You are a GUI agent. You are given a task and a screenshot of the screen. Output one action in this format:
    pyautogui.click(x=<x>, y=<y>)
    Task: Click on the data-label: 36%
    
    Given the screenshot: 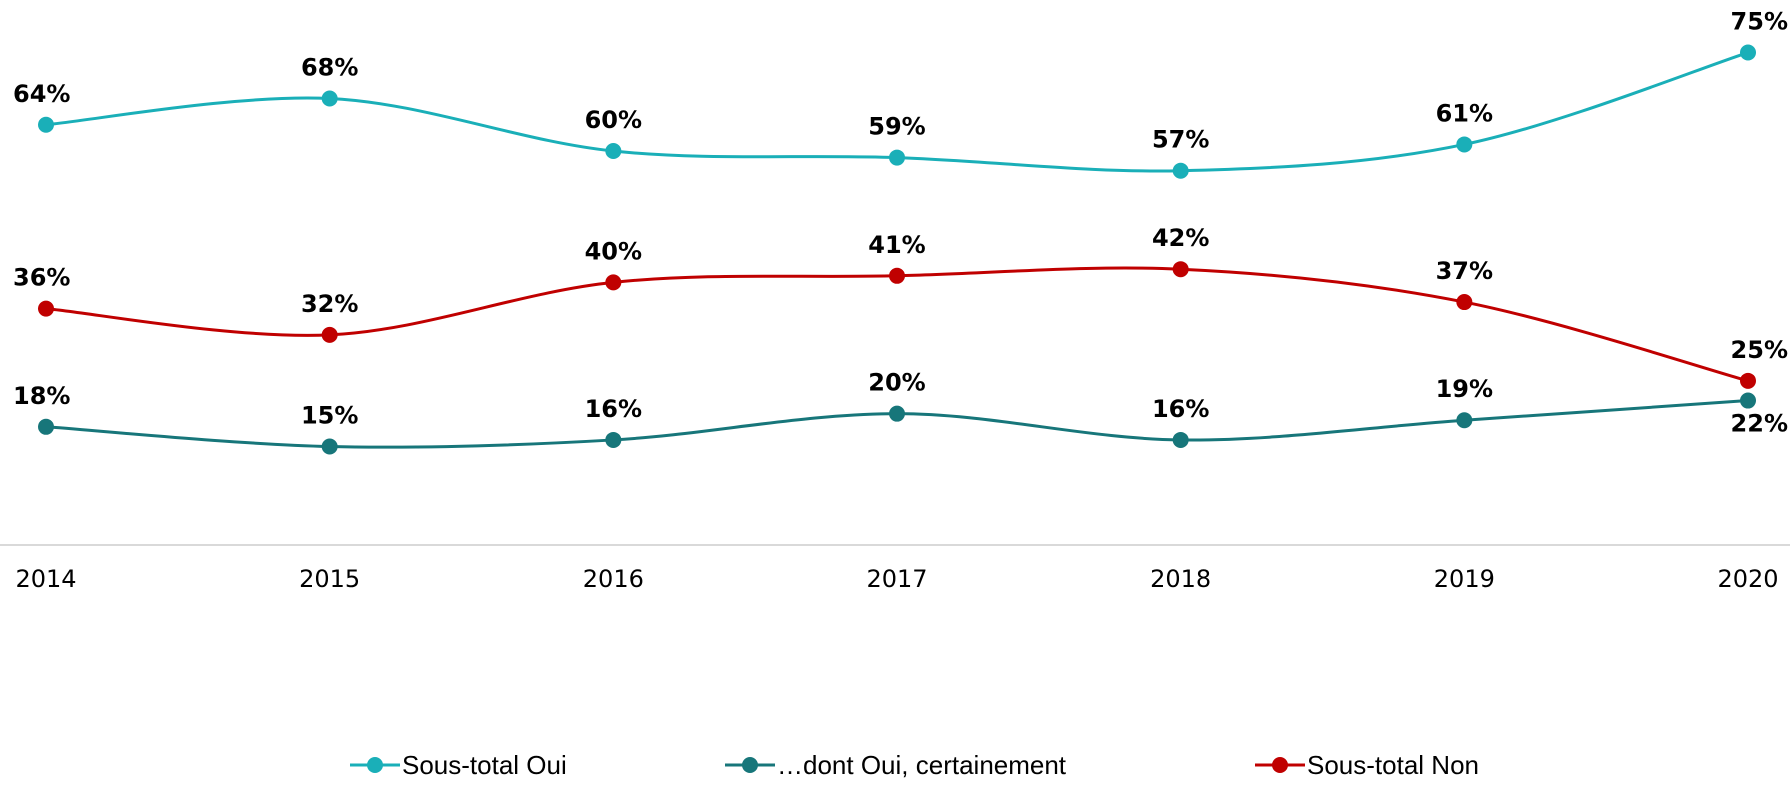 What is the action you would take?
    pyautogui.click(x=41, y=278)
    